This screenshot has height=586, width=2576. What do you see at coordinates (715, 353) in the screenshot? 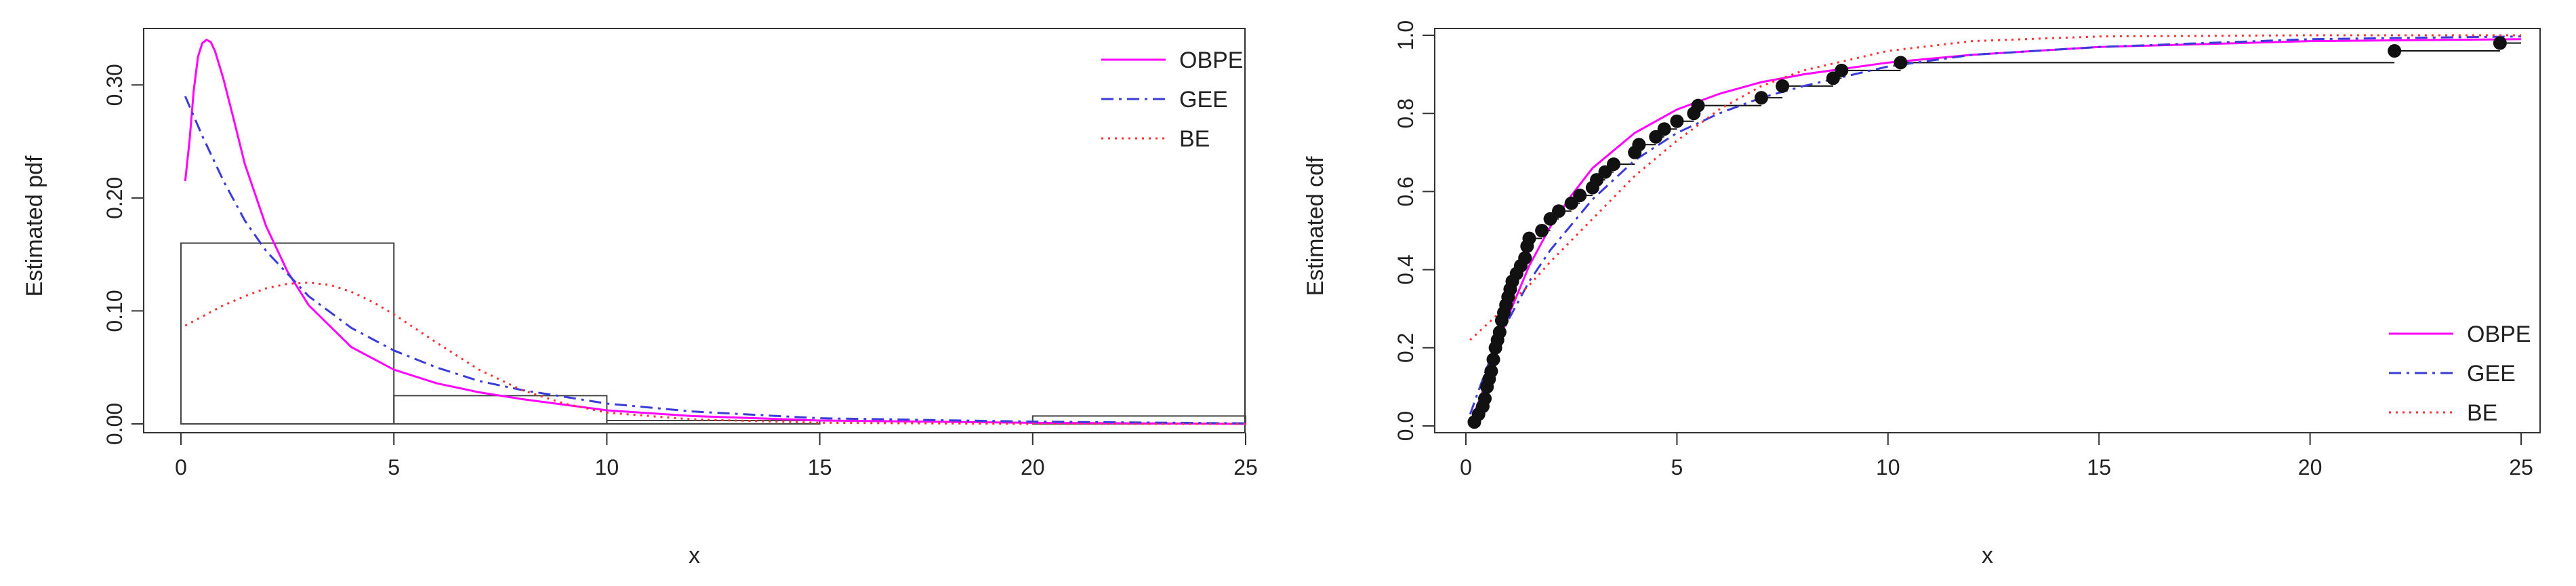
I see `series-line-be` at bounding box center [715, 353].